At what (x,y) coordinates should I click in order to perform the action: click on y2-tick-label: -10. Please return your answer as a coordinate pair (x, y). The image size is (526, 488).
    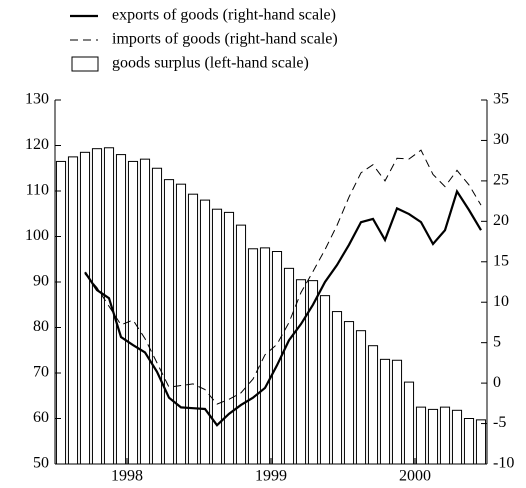
    Looking at the image, I should click on (503, 463).